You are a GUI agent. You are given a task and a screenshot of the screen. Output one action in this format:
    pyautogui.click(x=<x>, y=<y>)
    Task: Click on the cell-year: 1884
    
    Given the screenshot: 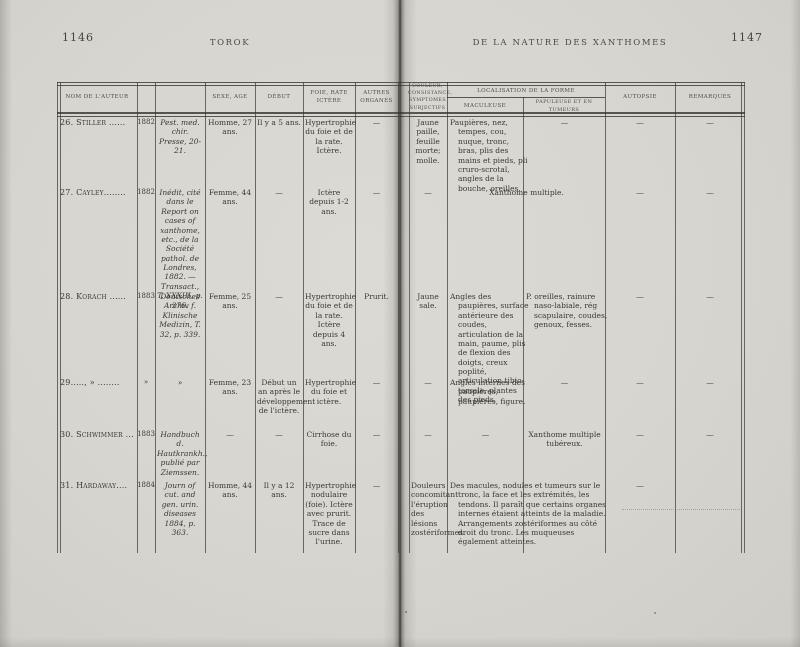 What is the action you would take?
    pyautogui.click(x=146, y=485)
    